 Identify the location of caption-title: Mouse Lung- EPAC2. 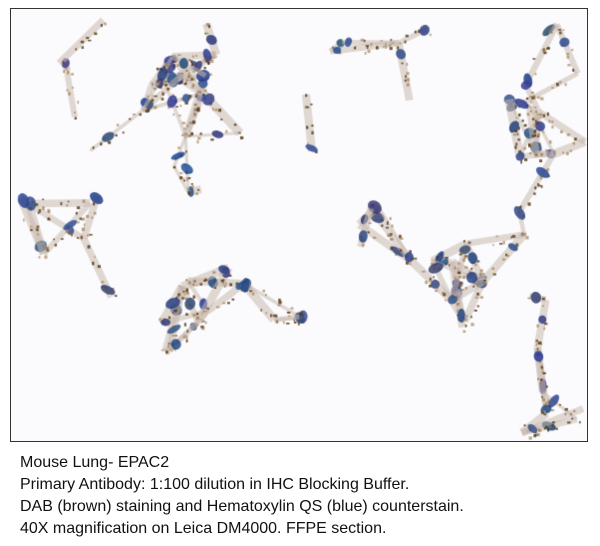
(95, 462).